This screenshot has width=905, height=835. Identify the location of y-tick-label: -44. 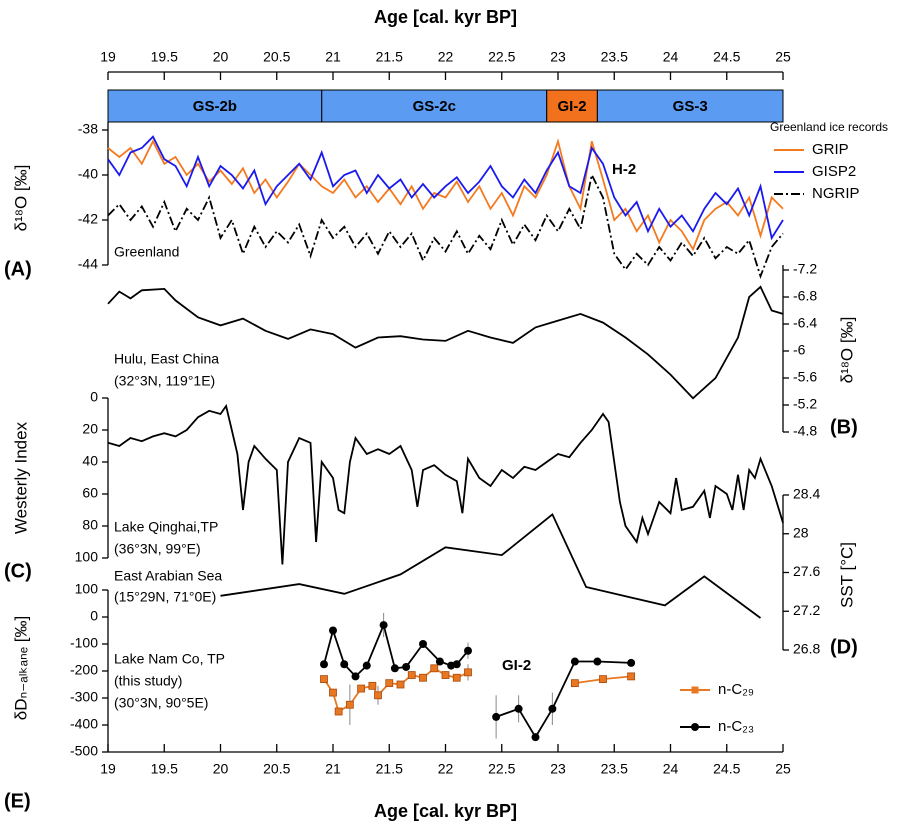
(88, 264).